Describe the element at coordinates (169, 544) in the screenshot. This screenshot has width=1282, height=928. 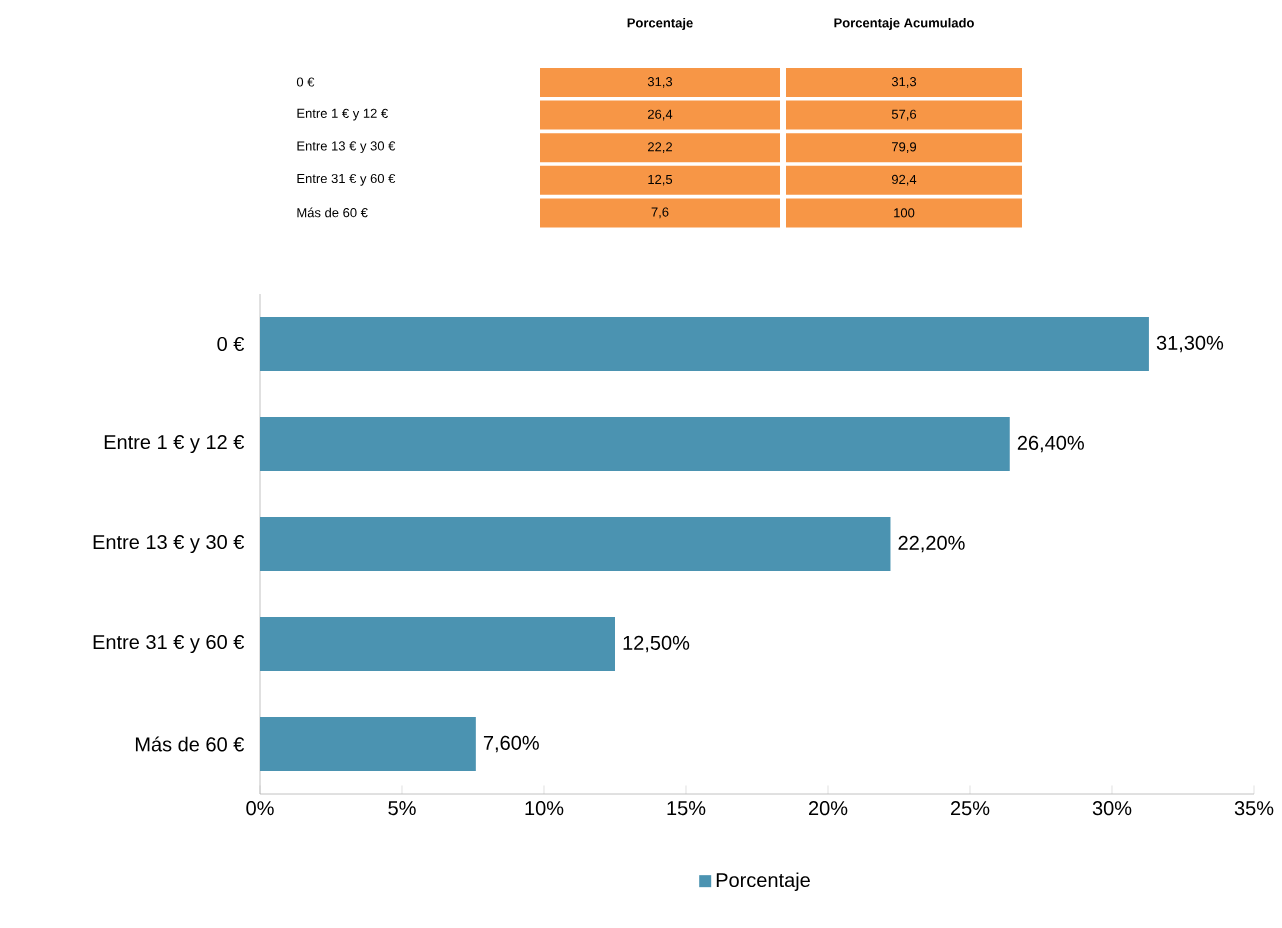
I see `y-tick-label: Entre 13 € y 30 €` at that location.